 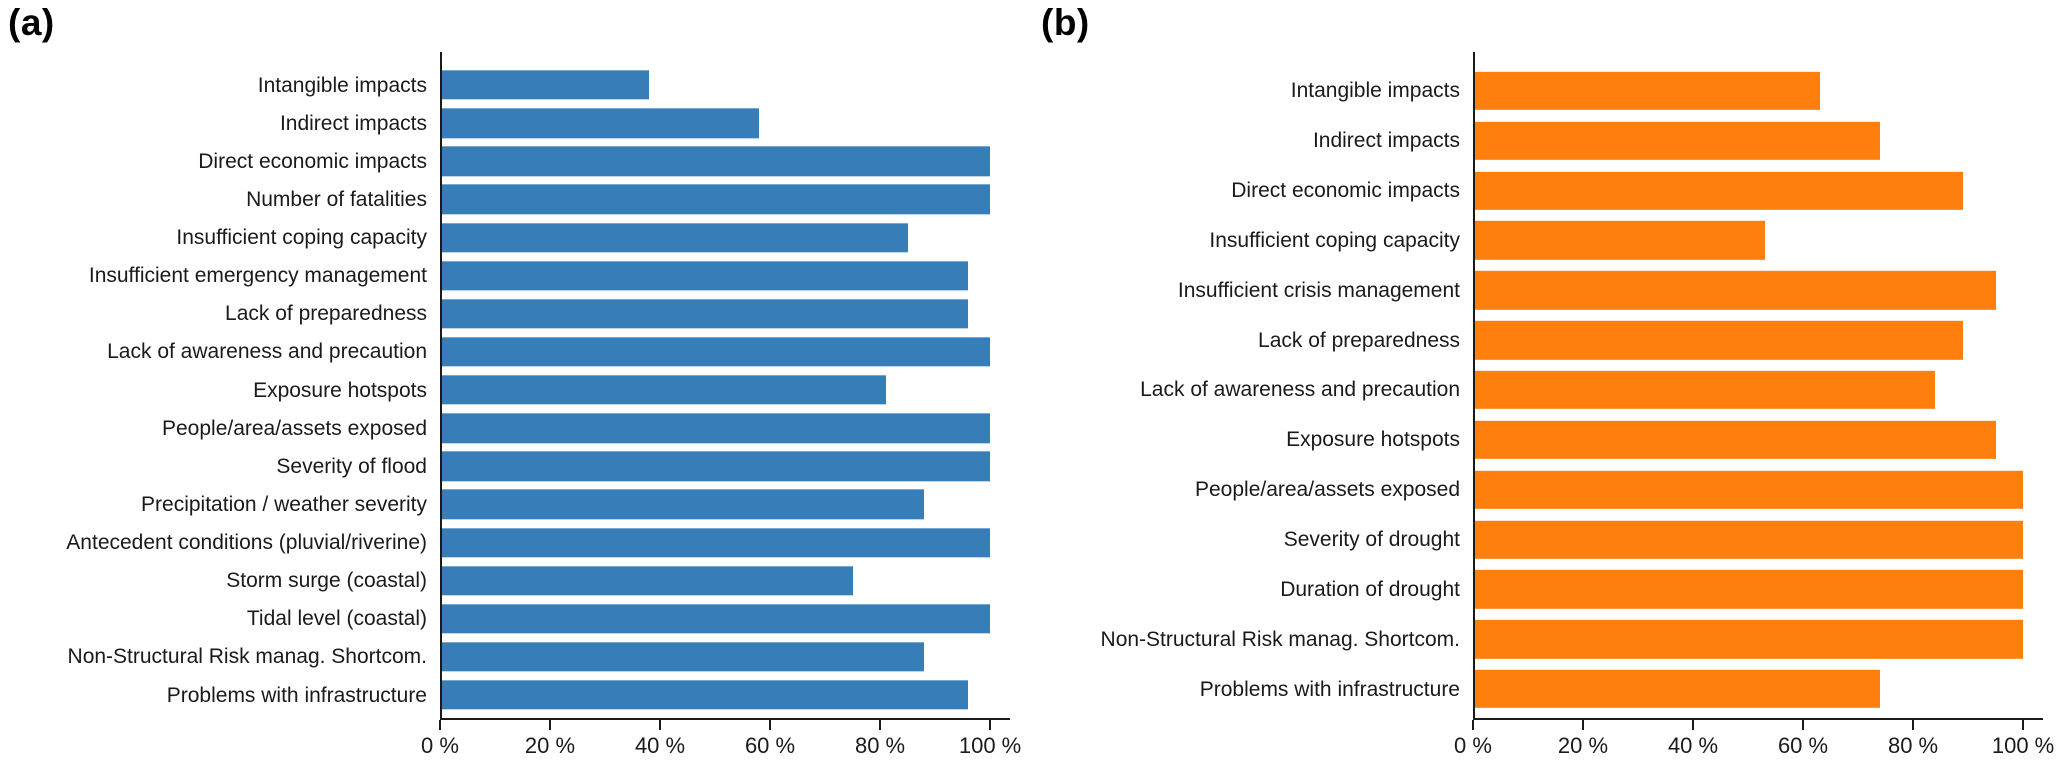 What do you see at coordinates (441, 386) in the screenshot?
I see `y-axis-line` at bounding box center [441, 386].